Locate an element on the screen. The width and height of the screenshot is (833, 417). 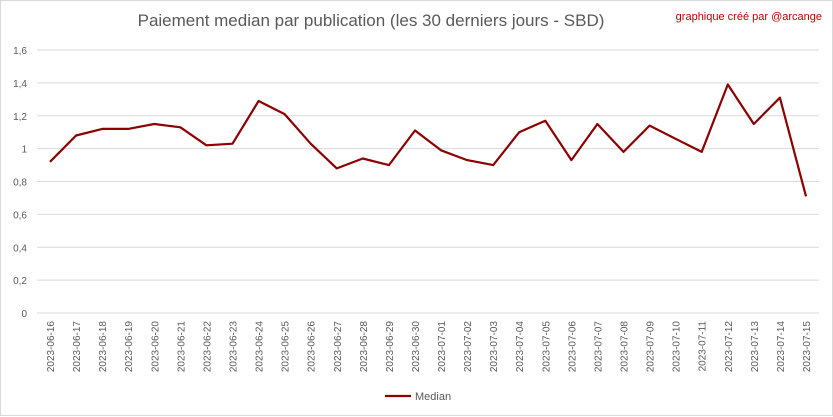
y-tick-label: 1,4 is located at coordinates (20, 84).